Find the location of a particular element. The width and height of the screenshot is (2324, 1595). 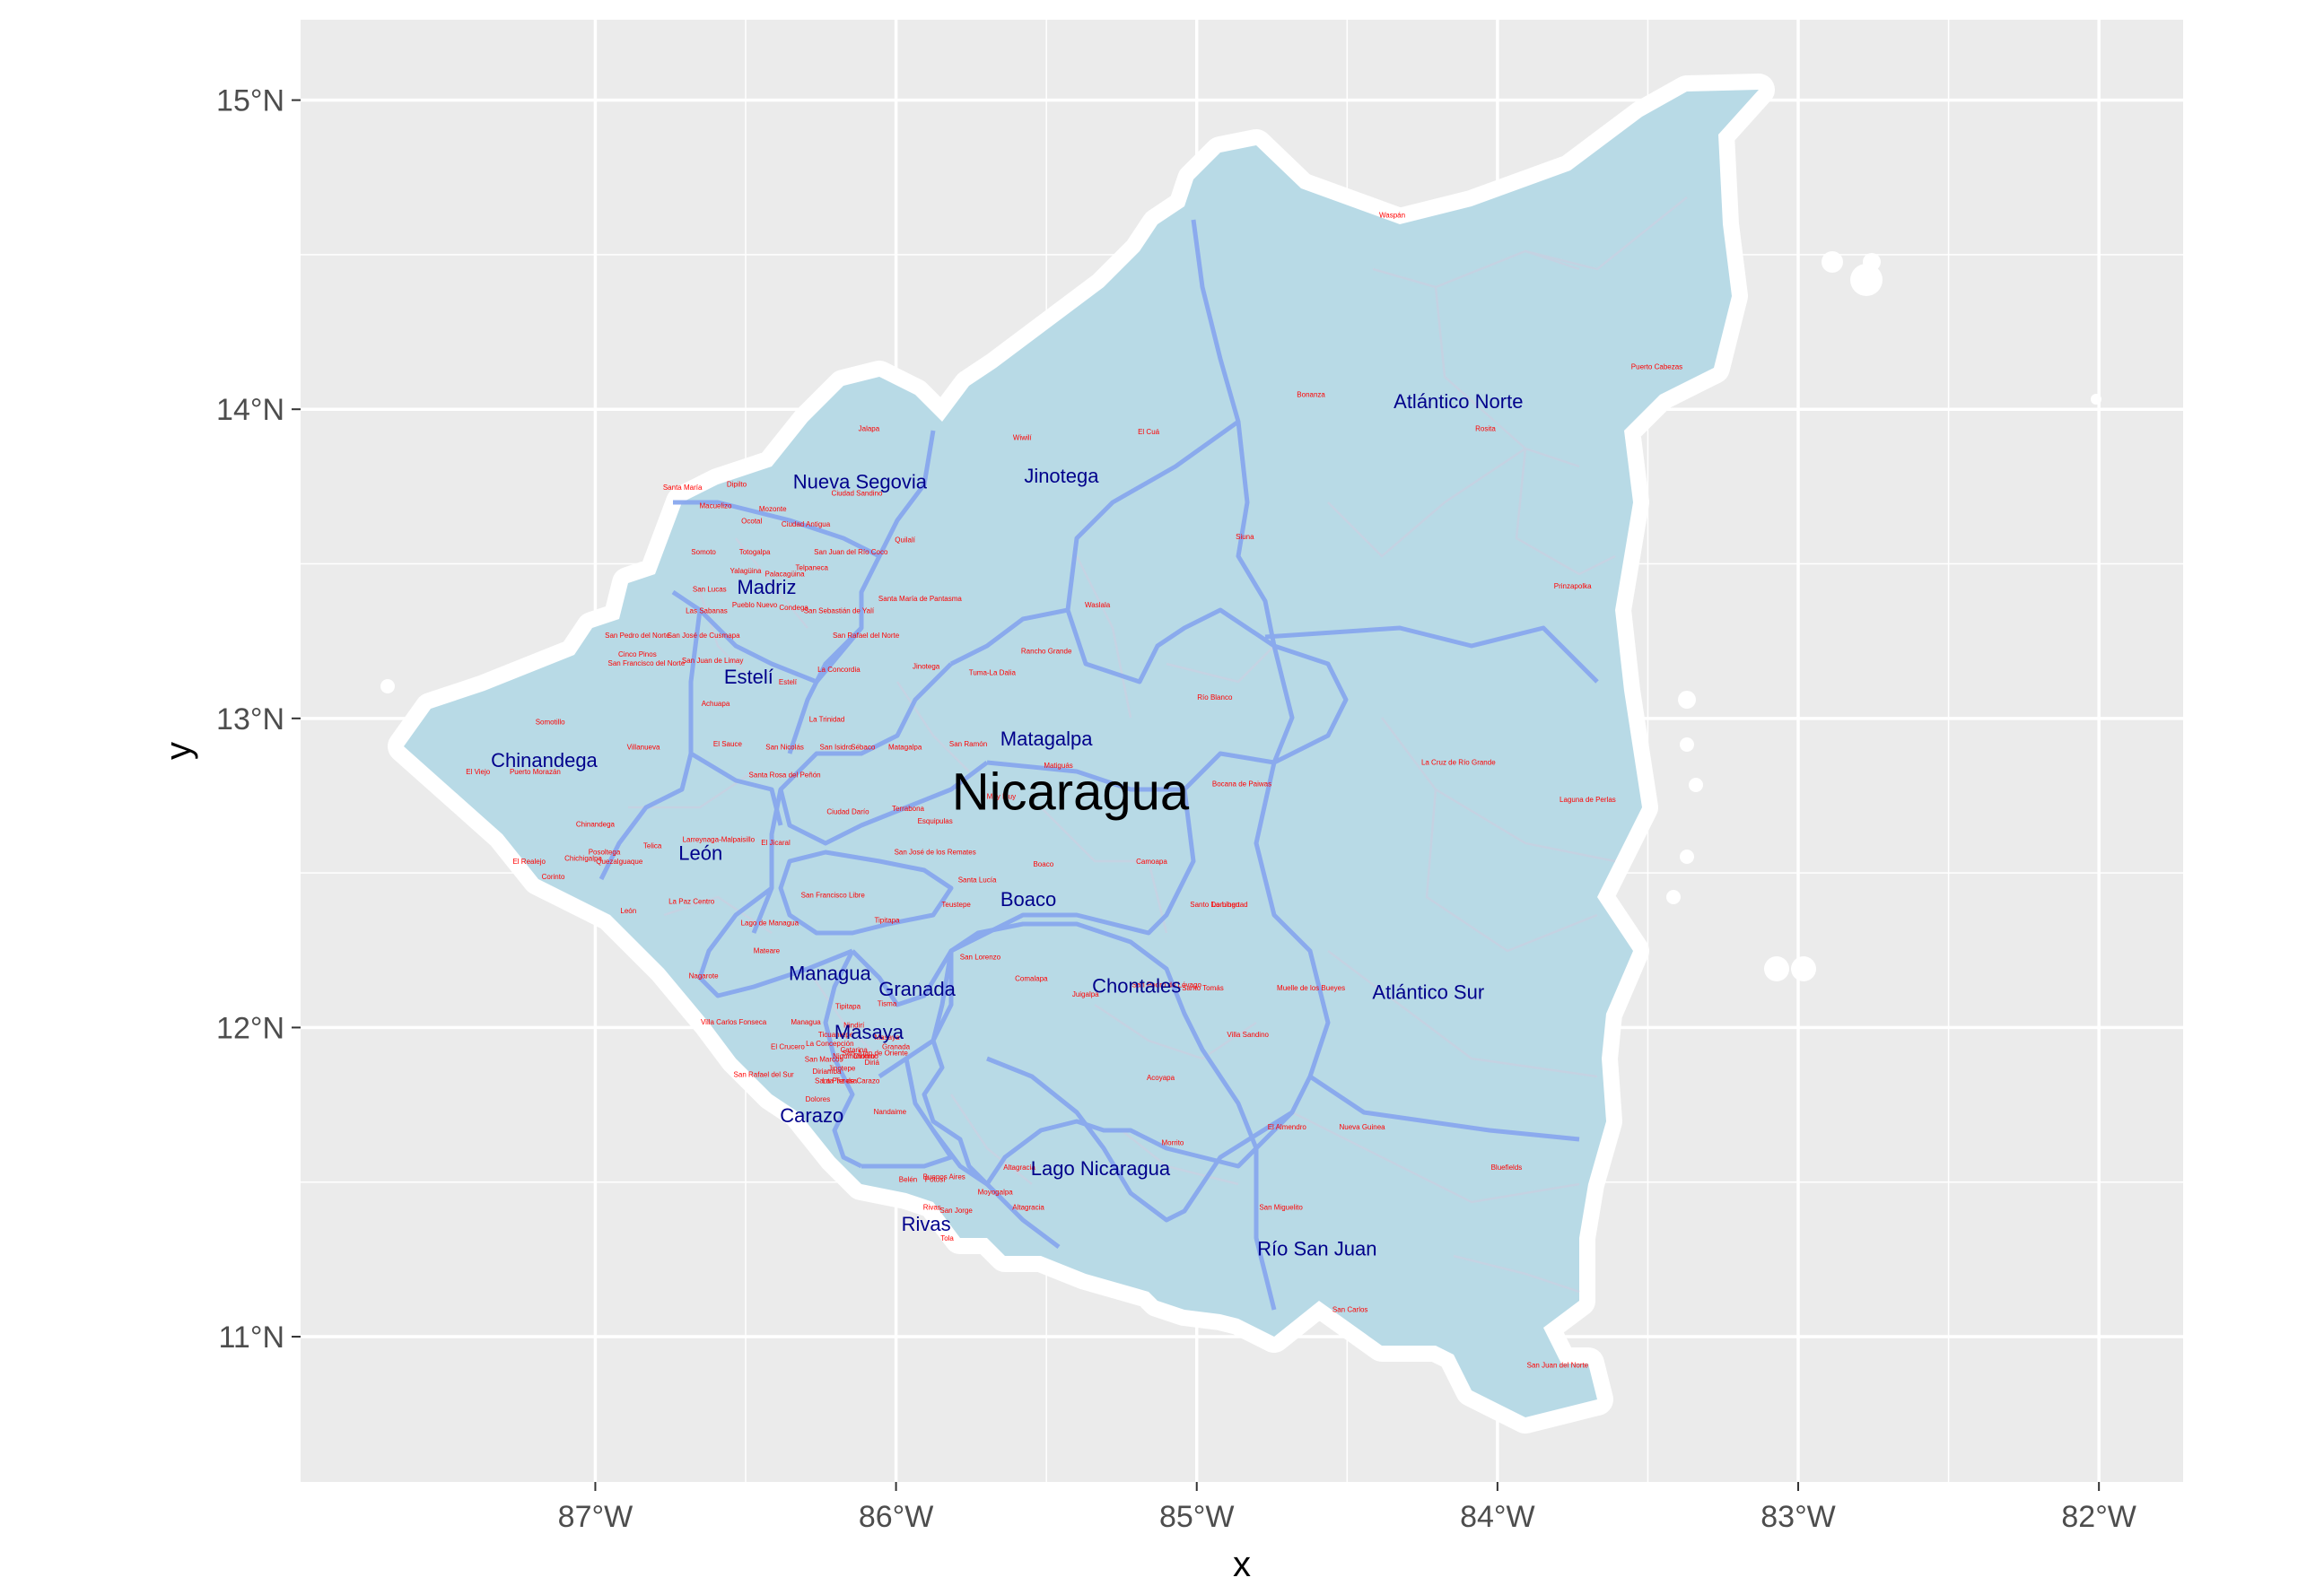

municipality-label: Catarina is located at coordinates (855, 1050).